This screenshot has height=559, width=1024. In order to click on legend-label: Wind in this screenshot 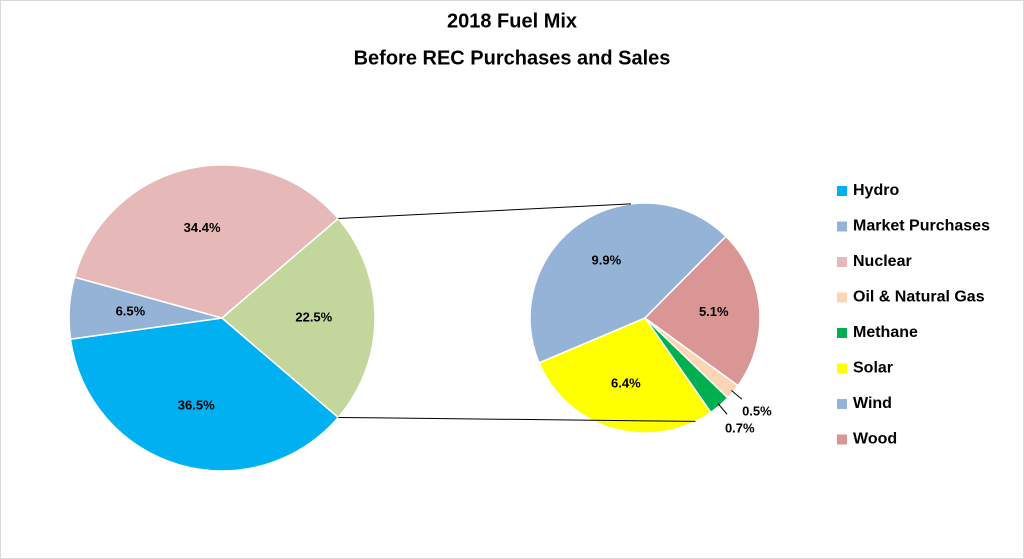, I will do `click(872, 403)`.